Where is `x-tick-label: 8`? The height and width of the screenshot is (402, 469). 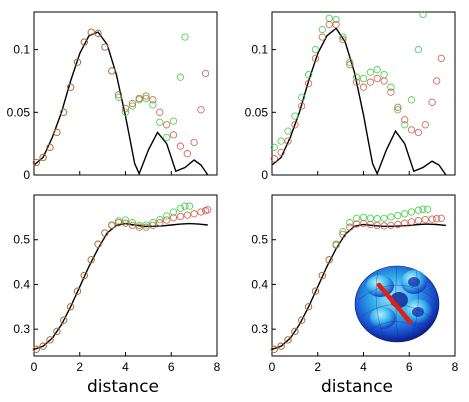 x-tick-label: 8 is located at coordinates (217, 367).